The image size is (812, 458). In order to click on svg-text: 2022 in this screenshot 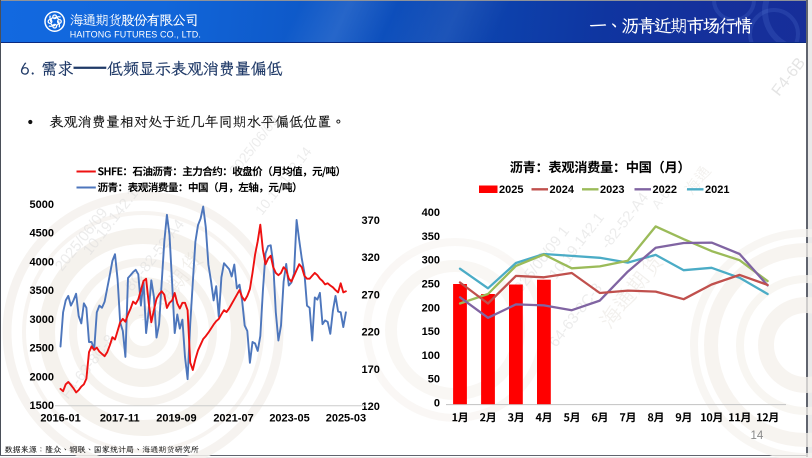, I will do `click(665, 190)`.